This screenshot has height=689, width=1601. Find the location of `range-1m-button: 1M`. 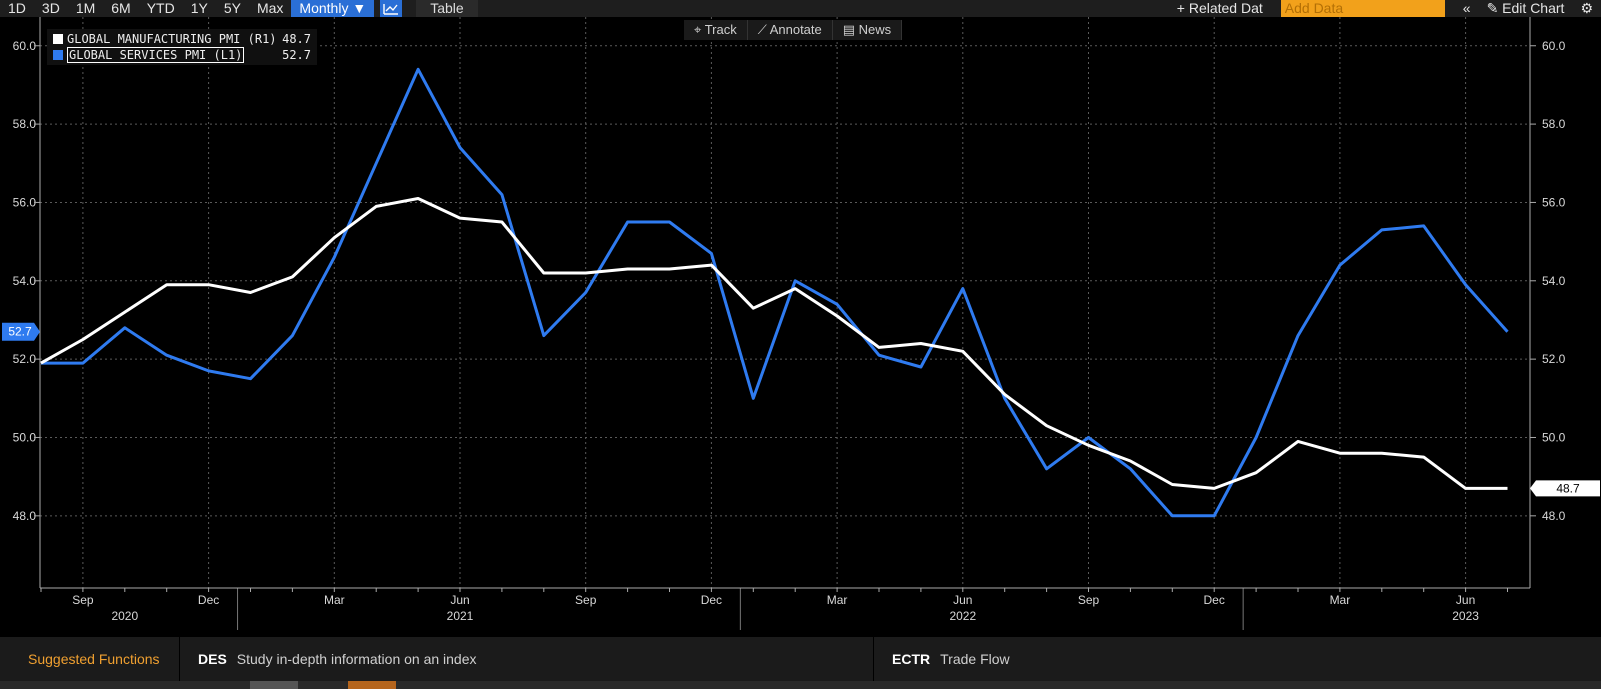

range-1m-button: 1M is located at coordinates (85, 8).